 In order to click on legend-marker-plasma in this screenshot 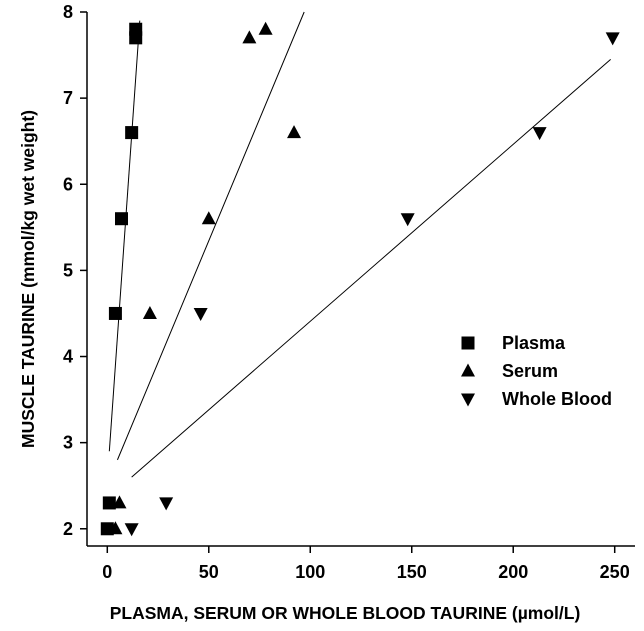, I will do `click(468, 343)`.